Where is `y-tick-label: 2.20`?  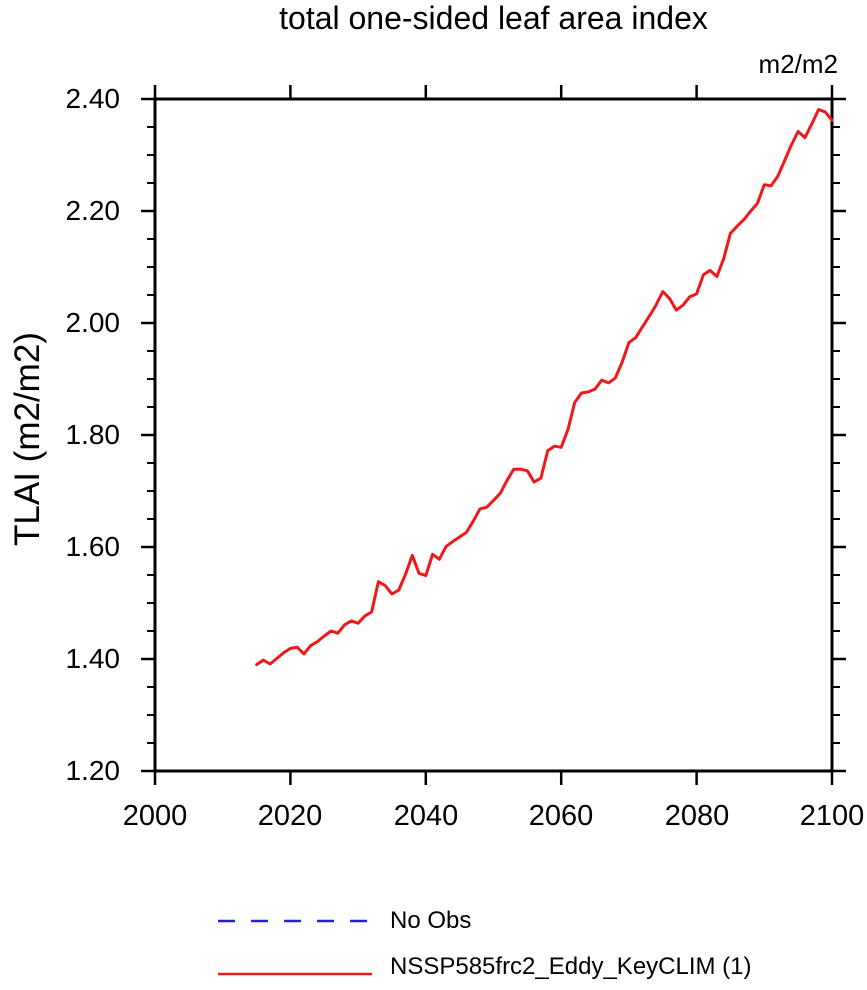 y-tick-label: 2.20 is located at coordinates (93, 210).